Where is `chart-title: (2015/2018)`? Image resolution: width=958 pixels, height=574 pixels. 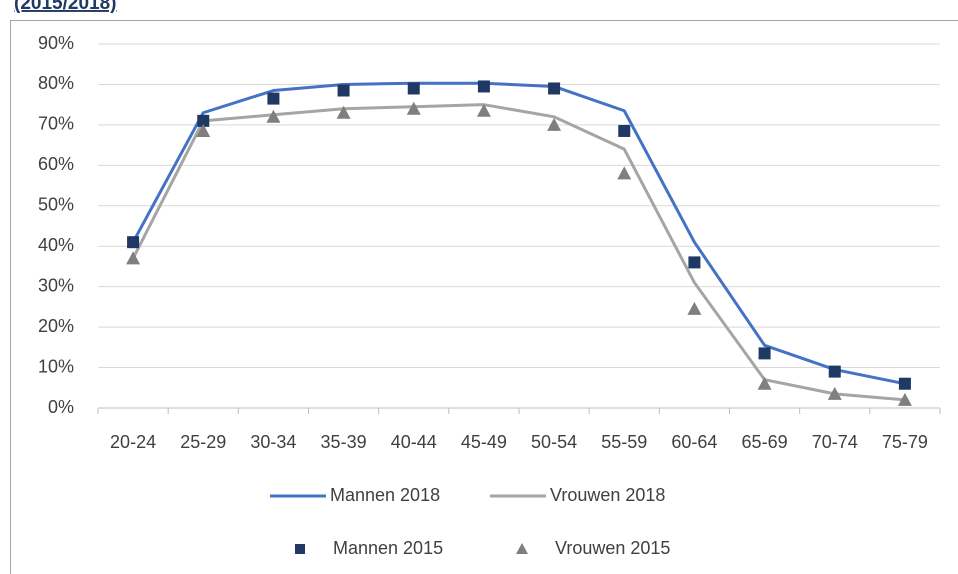 chart-title: (2015/2018) is located at coordinates (65, 7).